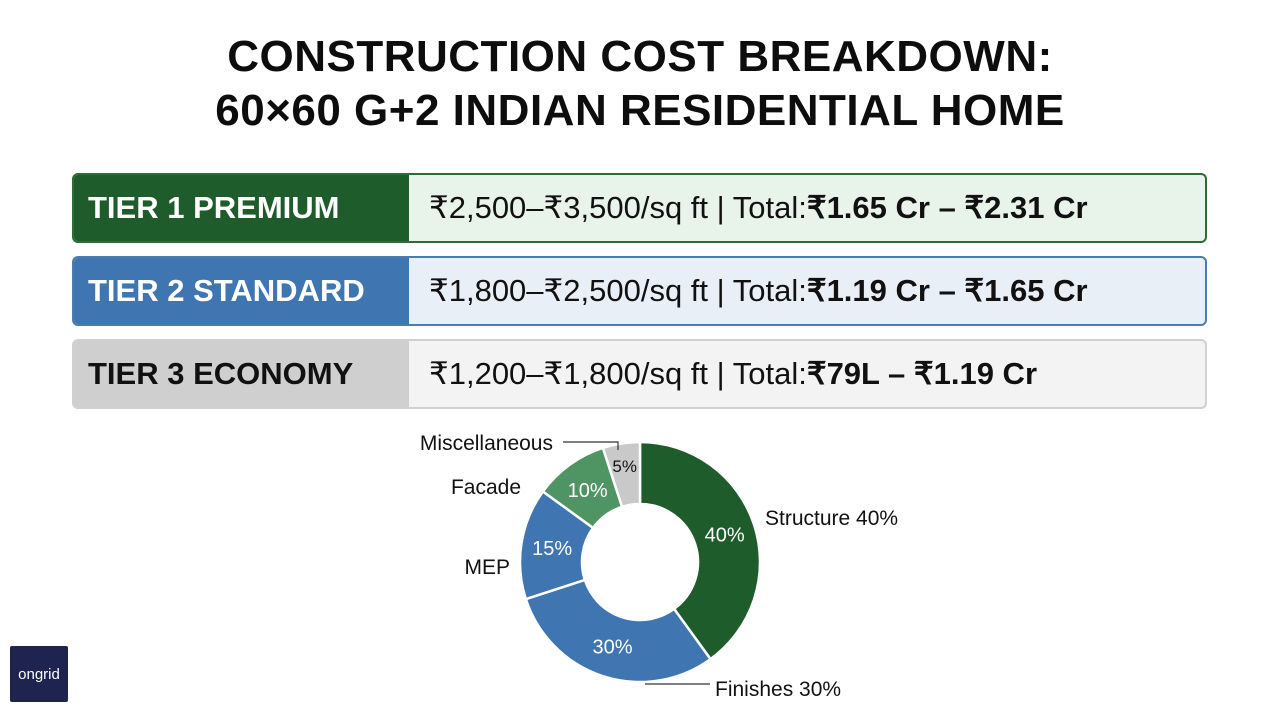 The width and height of the screenshot is (1280, 714). Describe the element at coordinates (552, 549) in the screenshot. I see `donut-slice-value-2: 15%` at that location.